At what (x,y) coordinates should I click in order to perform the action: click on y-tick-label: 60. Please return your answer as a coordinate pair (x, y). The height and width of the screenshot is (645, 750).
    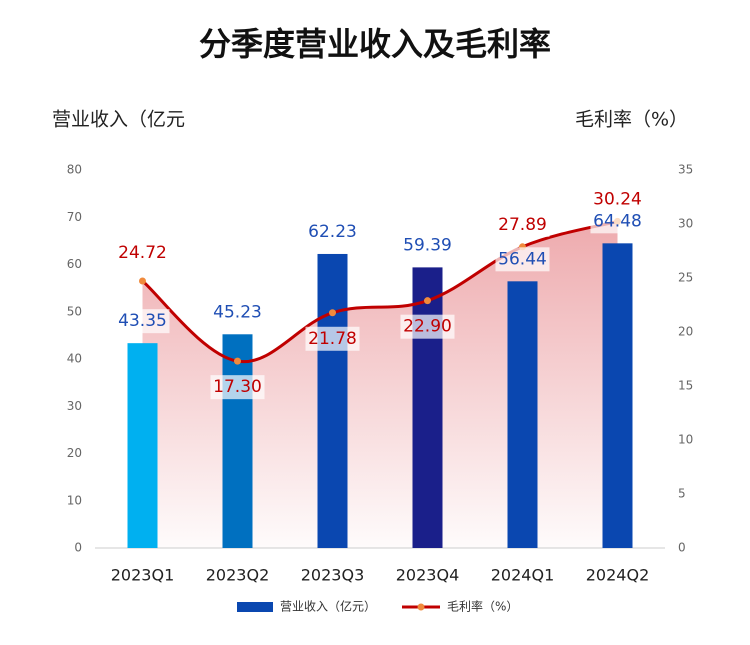
    Looking at the image, I should click on (74, 264).